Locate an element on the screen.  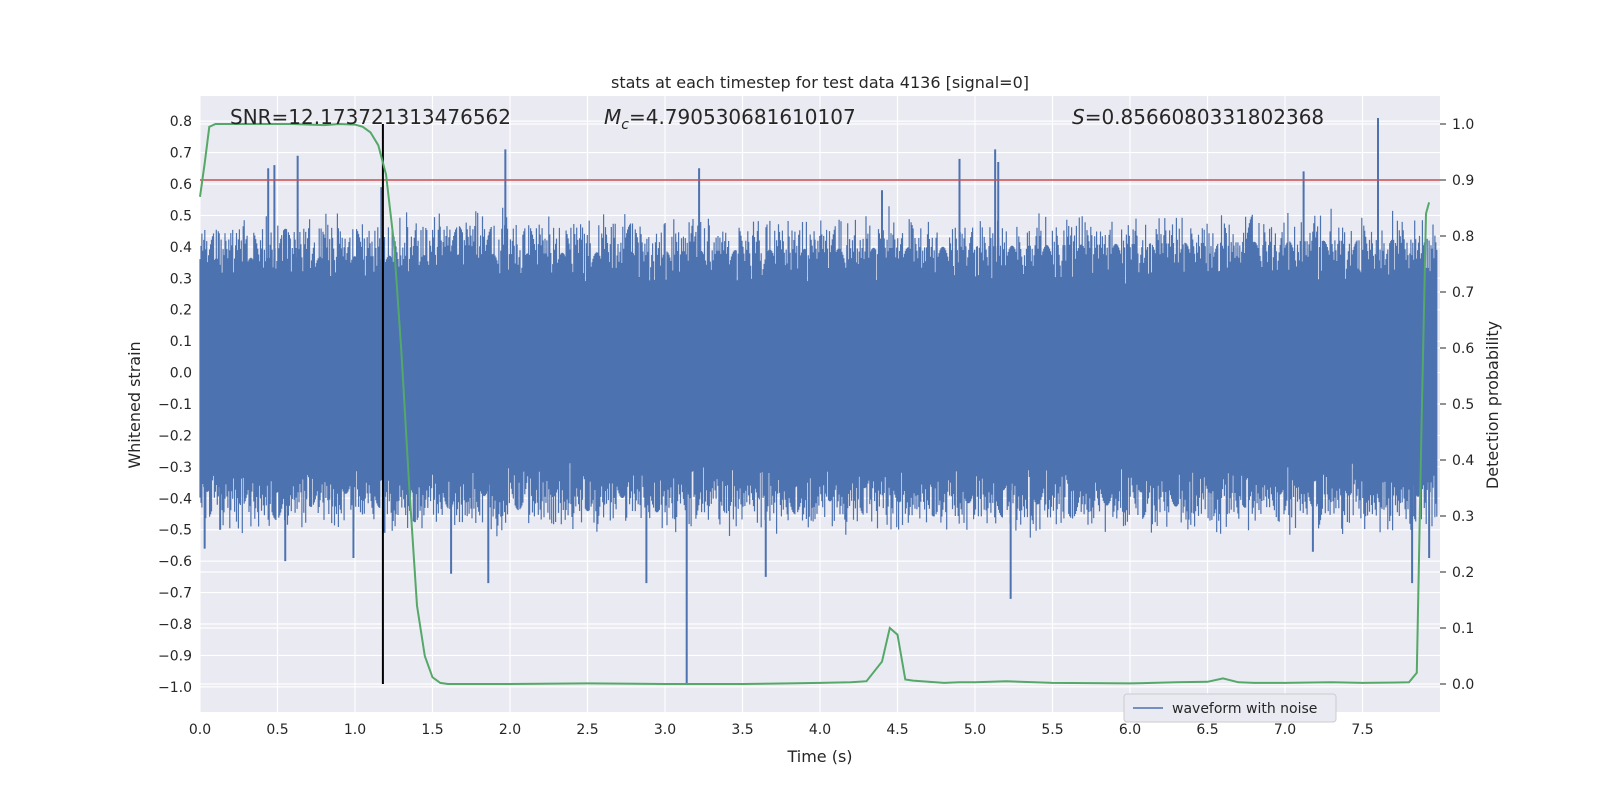
x-tick-label: 0.0 is located at coordinates (200, 730).